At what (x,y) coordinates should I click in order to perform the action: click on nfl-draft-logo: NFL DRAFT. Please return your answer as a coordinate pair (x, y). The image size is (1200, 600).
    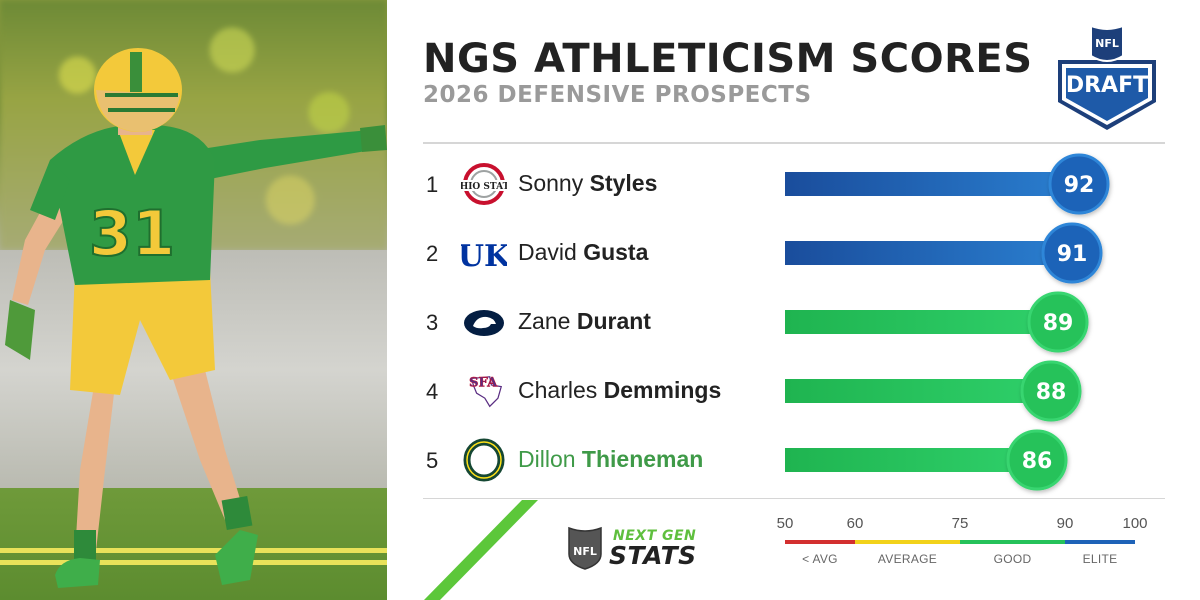
    Looking at the image, I should click on (1107, 77).